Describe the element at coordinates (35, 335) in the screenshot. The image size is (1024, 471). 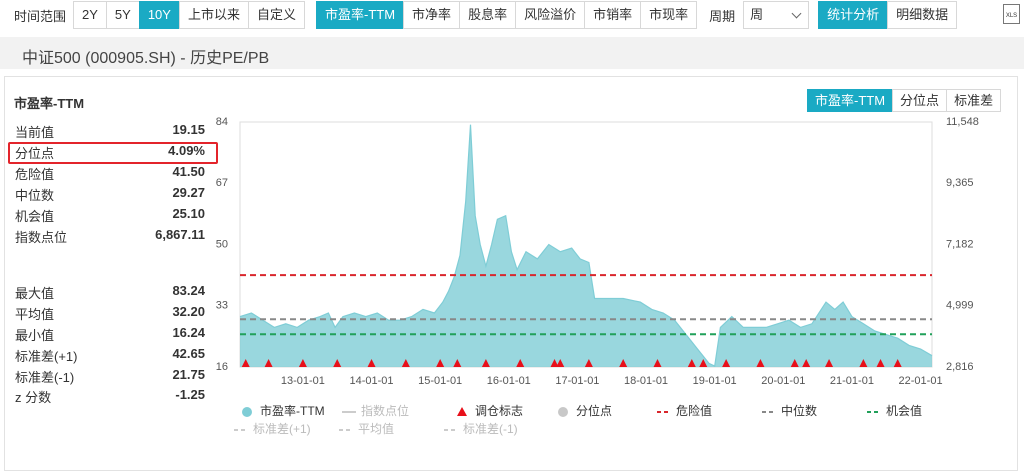
I see `stat-label: 最小值` at that location.